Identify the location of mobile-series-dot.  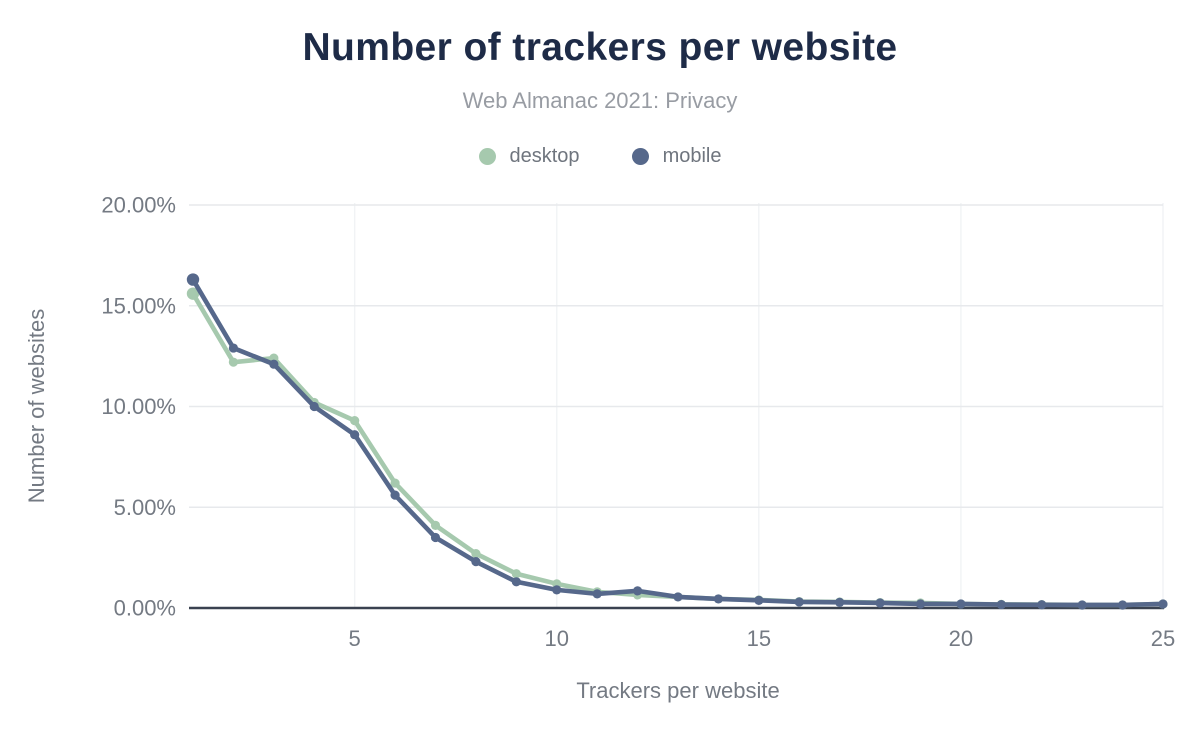
(640, 156).